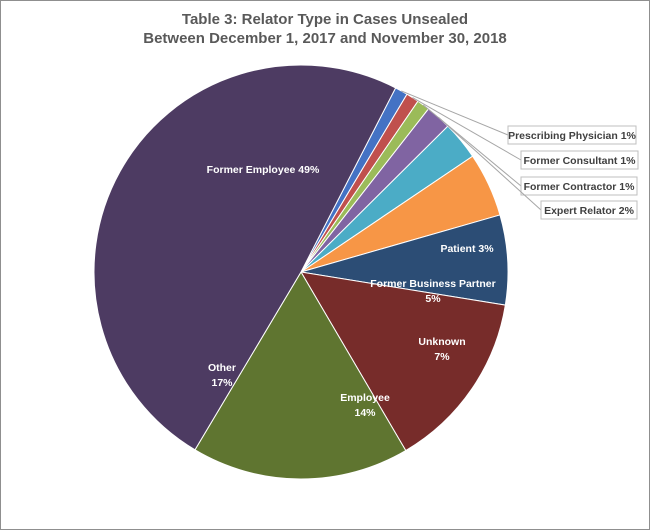 Image resolution: width=650 pixels, height=530 pixels. Describe the element at coordinates (263, 170) in the screenshot. I see `slice-label-former-employee: Former Employee 49%` at that location.